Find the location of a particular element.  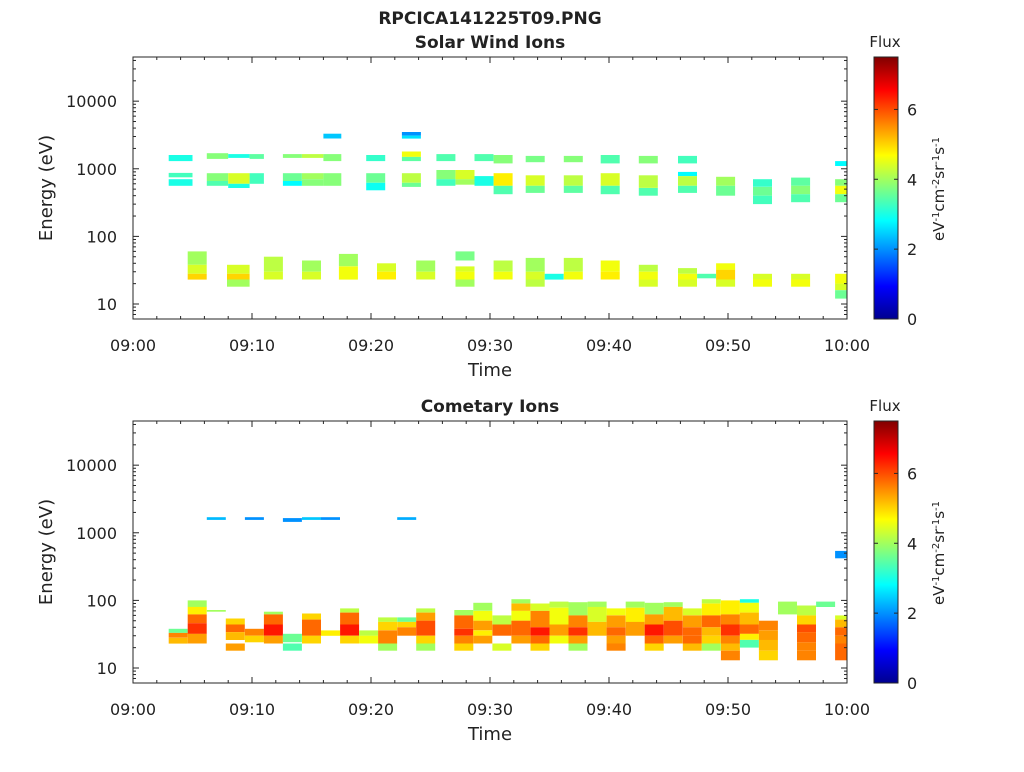

y-tick-label: 10000 is located at coordinates (91, 465).